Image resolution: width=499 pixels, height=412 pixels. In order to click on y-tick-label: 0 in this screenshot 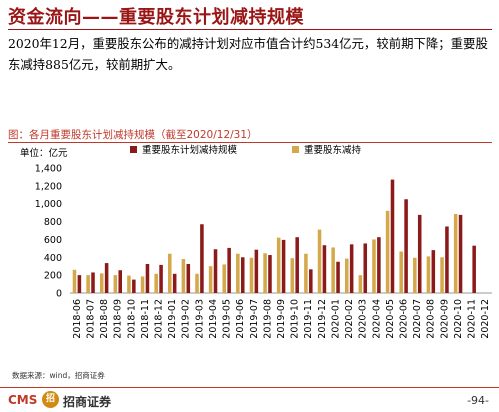, I will do `click(59, 294)`.